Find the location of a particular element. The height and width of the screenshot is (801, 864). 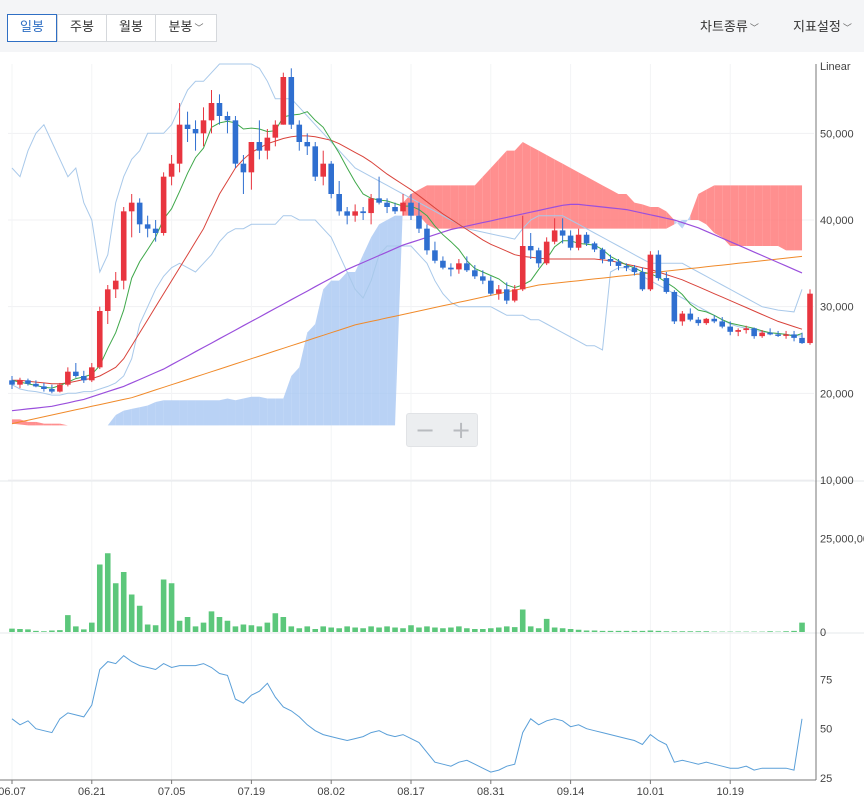

zoom-in-button: + is located at coordinates (461, 430).